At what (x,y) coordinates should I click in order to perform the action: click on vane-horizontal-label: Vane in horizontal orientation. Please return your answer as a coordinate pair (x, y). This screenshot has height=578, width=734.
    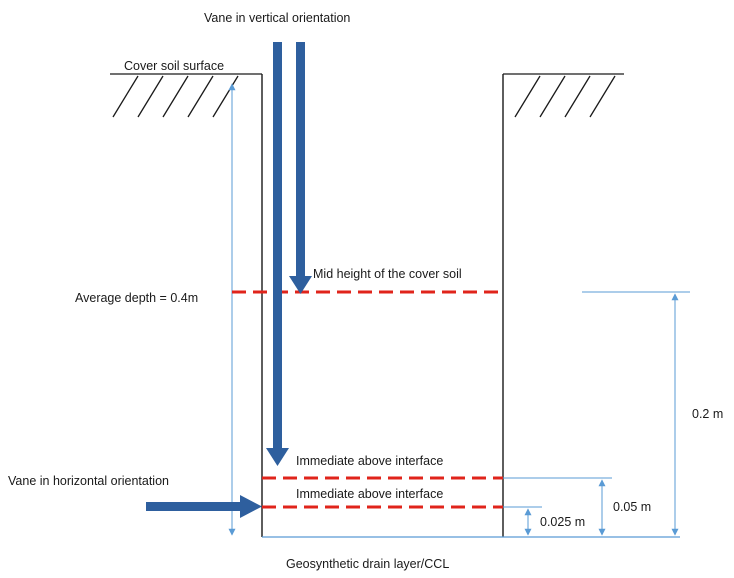
    Looking at the image, I should click on (88, 481).